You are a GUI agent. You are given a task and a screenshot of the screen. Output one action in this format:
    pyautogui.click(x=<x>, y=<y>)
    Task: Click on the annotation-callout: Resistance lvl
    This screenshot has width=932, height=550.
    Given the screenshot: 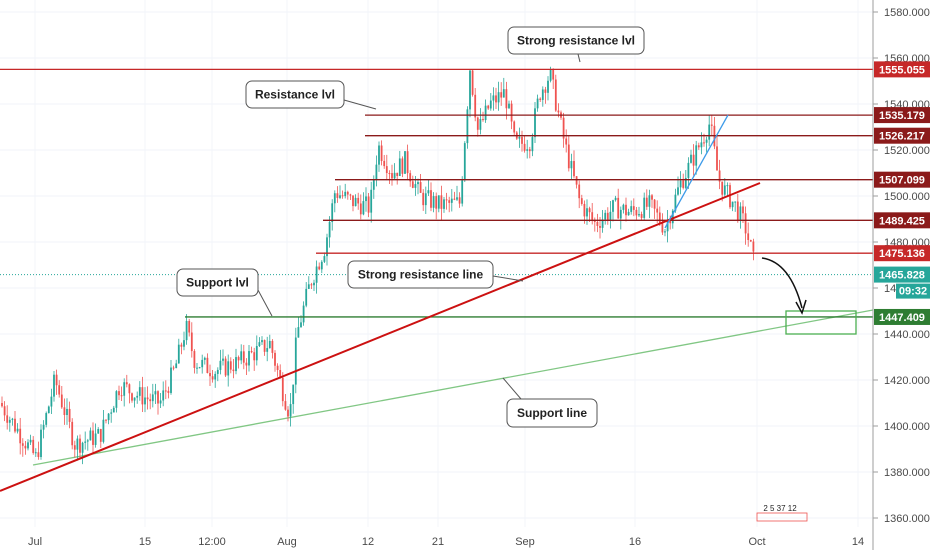 What is the action you would take?
    pyautogui.click(x=311, y=95)
    